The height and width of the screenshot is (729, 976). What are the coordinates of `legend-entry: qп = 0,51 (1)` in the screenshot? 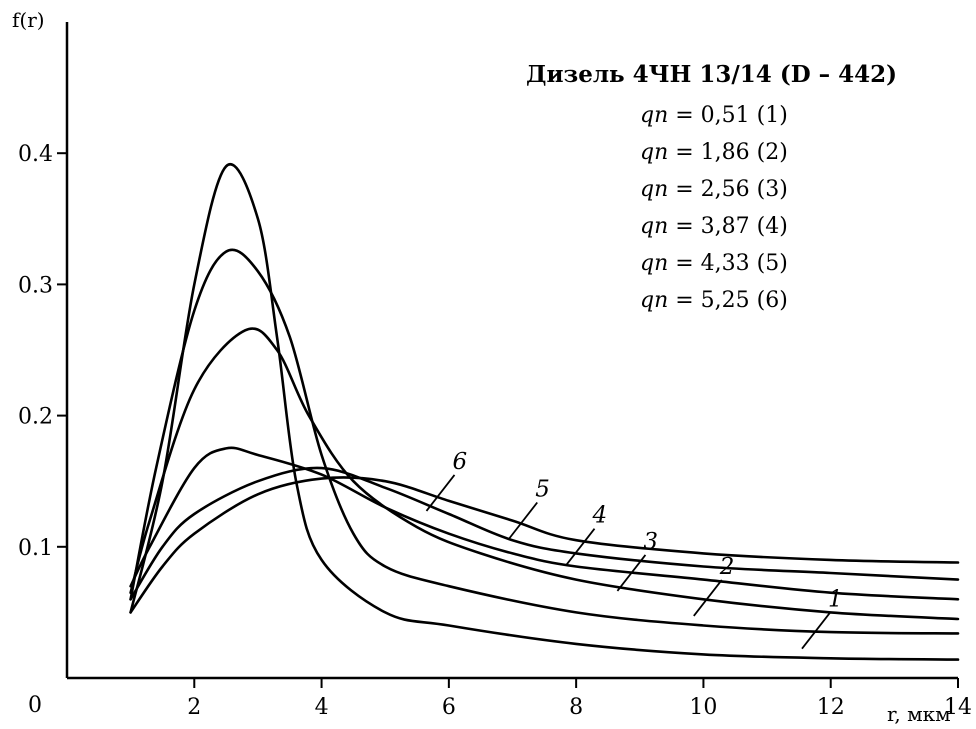 It's located at (714, 115).